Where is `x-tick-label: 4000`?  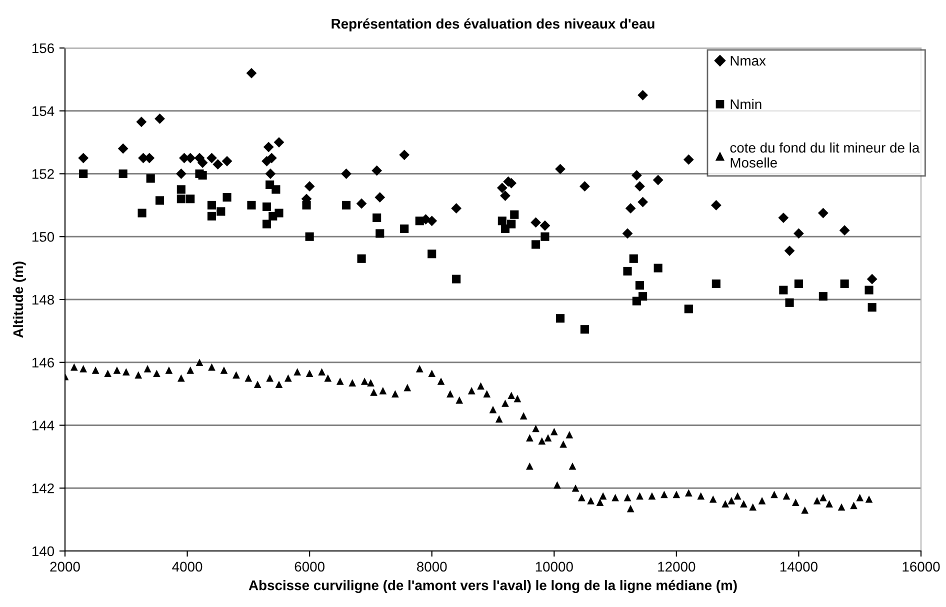 x-tick-label: 4000 is located at coordinates (187, 567).